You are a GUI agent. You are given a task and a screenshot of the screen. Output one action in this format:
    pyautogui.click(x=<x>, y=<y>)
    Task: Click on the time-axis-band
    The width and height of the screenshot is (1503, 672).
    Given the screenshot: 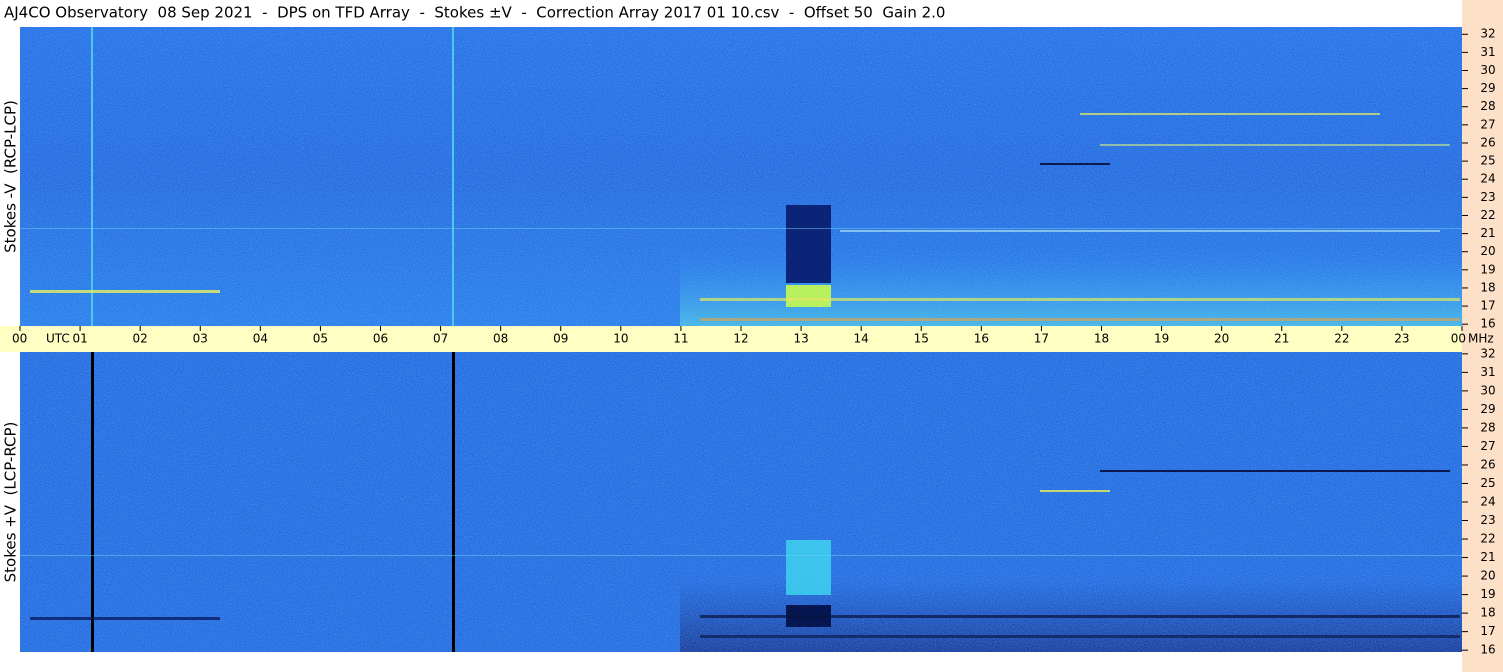 What is the action you would take?
    pyautogui.click(x=731, y=339)
    